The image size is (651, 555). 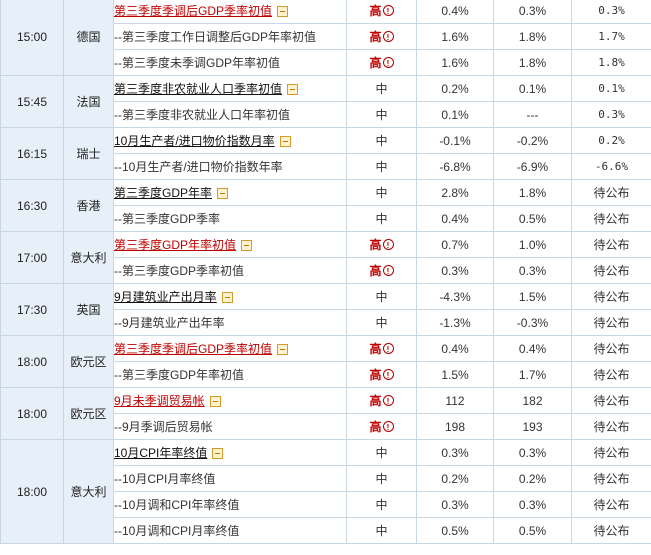 I want to click on event-name-cell: 9月建筑业产出月率, so click(x=230, y=296).